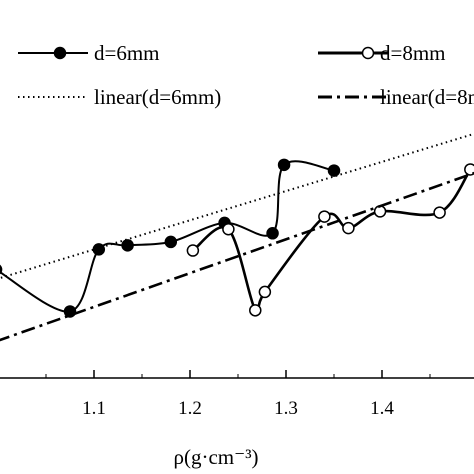 This screenshot has height=474, width=474. What do you see at coordinates (89, 53) in the screenshot?
I see `legend-entry-d6: d=6mm` at bounding box center [89, 53].